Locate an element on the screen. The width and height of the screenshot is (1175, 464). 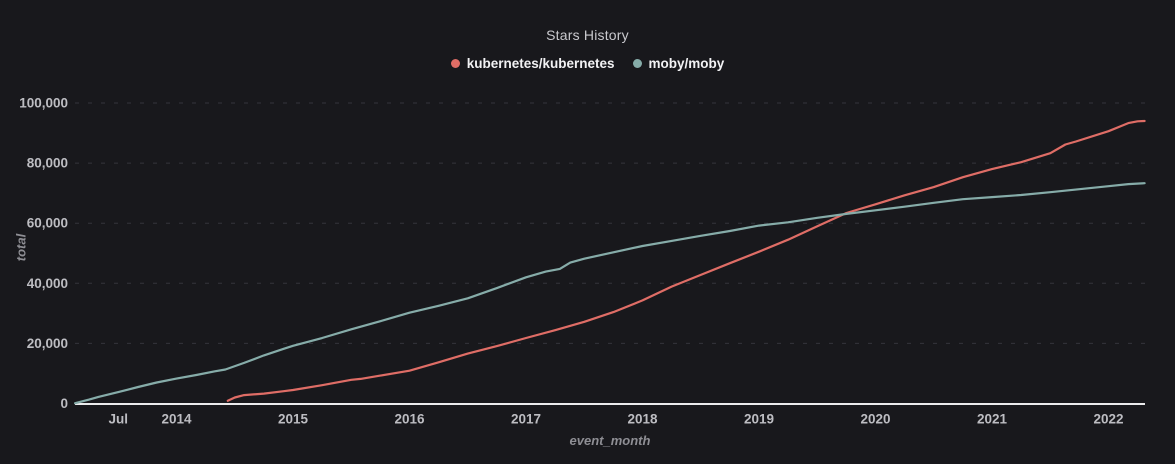
x-tick-label: 2017 is located at coordinates (526, 419).